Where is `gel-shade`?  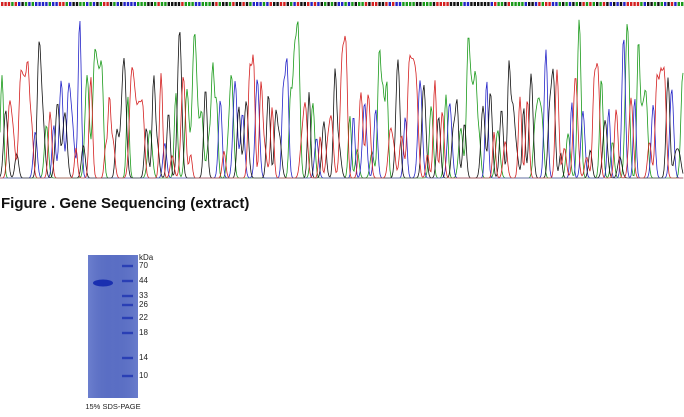
gel-shade is located at coordinates (113, 326).